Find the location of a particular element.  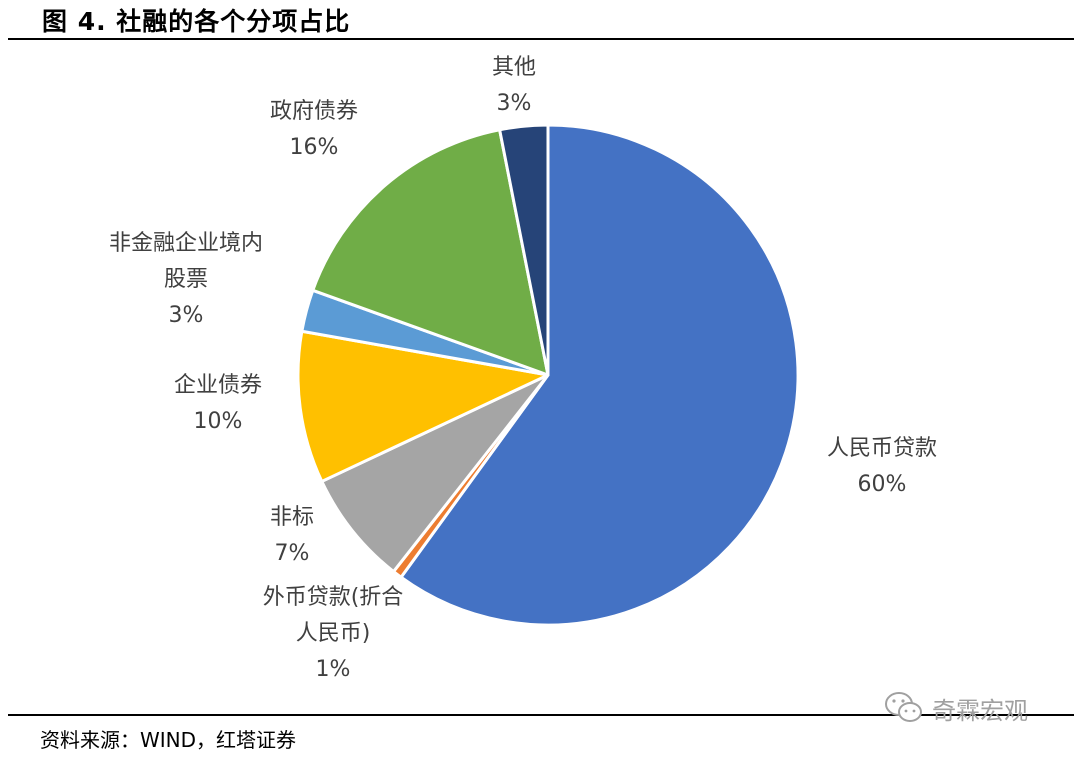

watermark-text: 奇霖宏观 is located at coordinates (980, 710).